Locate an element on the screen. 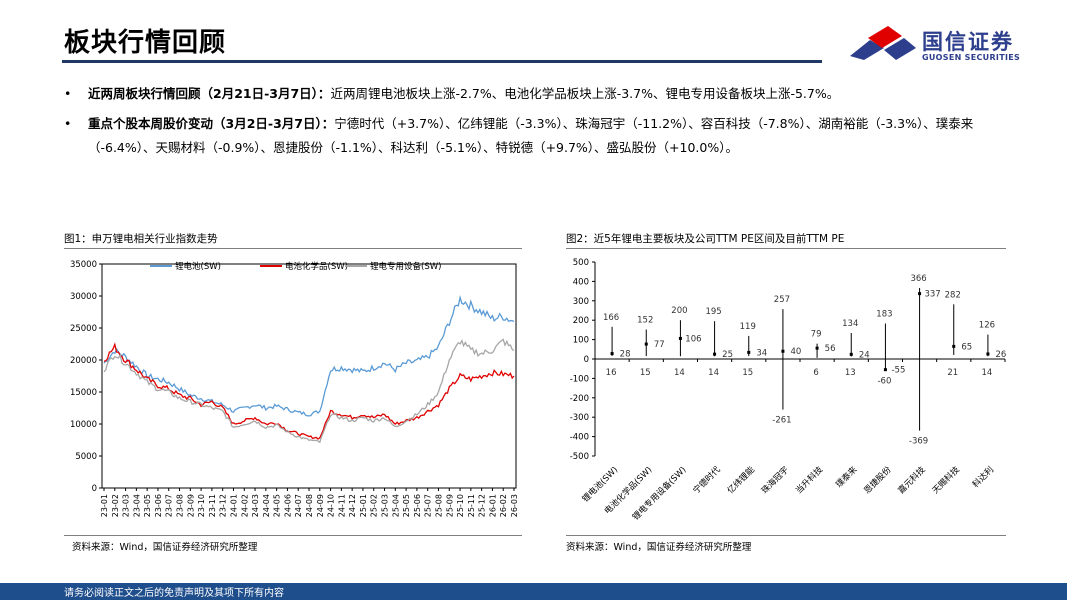  x-tick-label: 25-02 is located at coordinates (374, 505).